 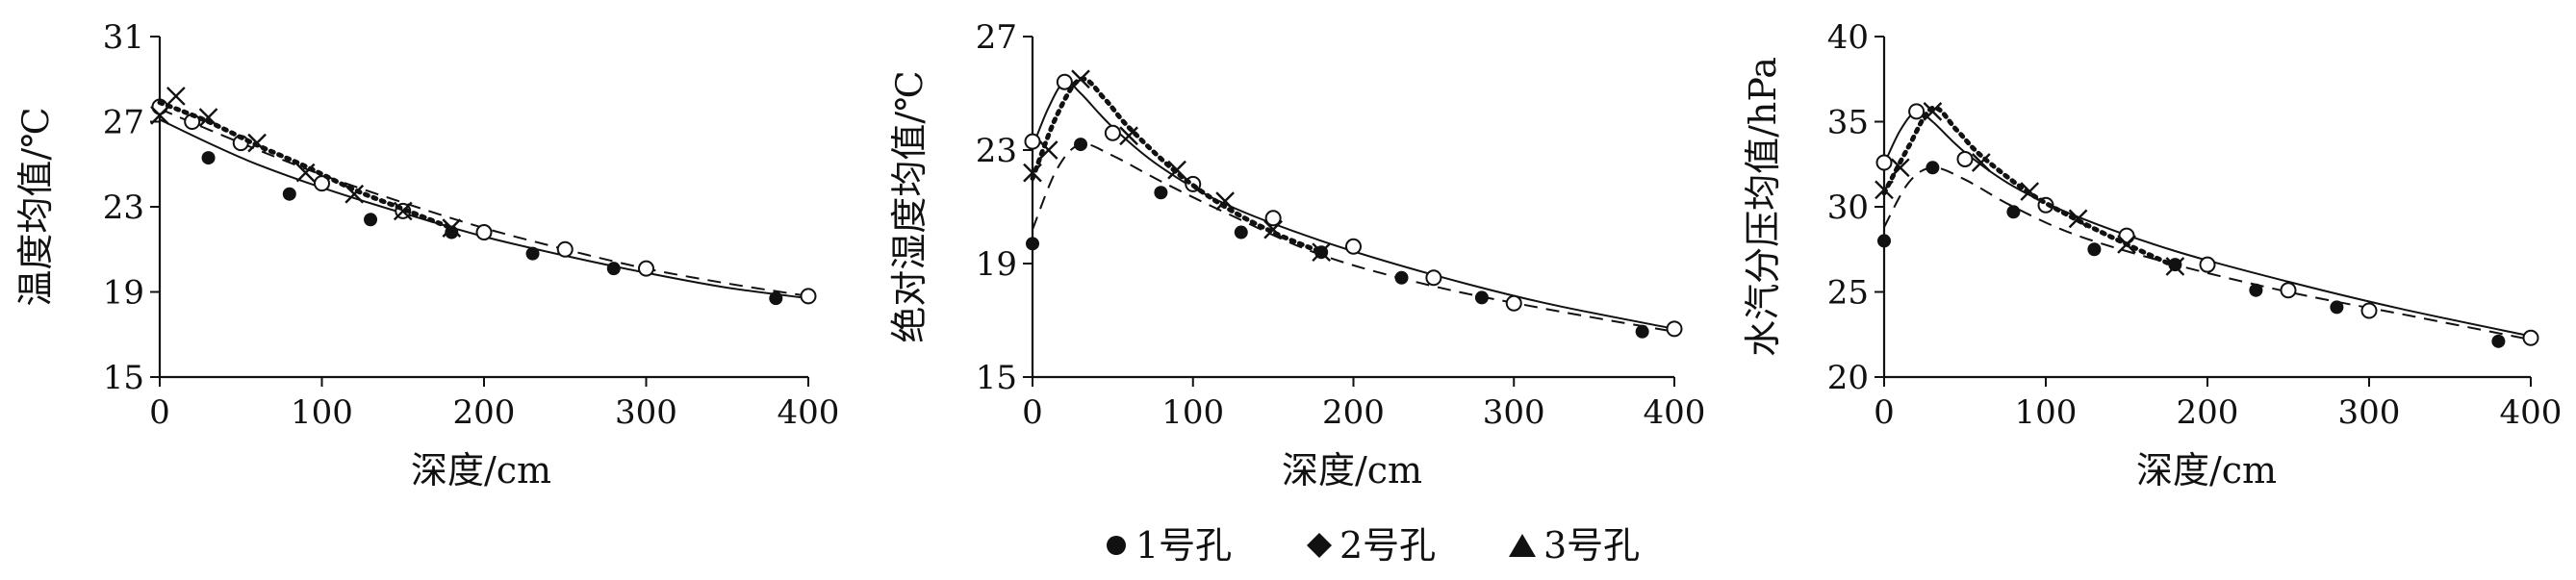 What do you see at coordinates (123, 123) in the screenshot?
I see `y-tick-label: 27` at bounding box center [123, 123].